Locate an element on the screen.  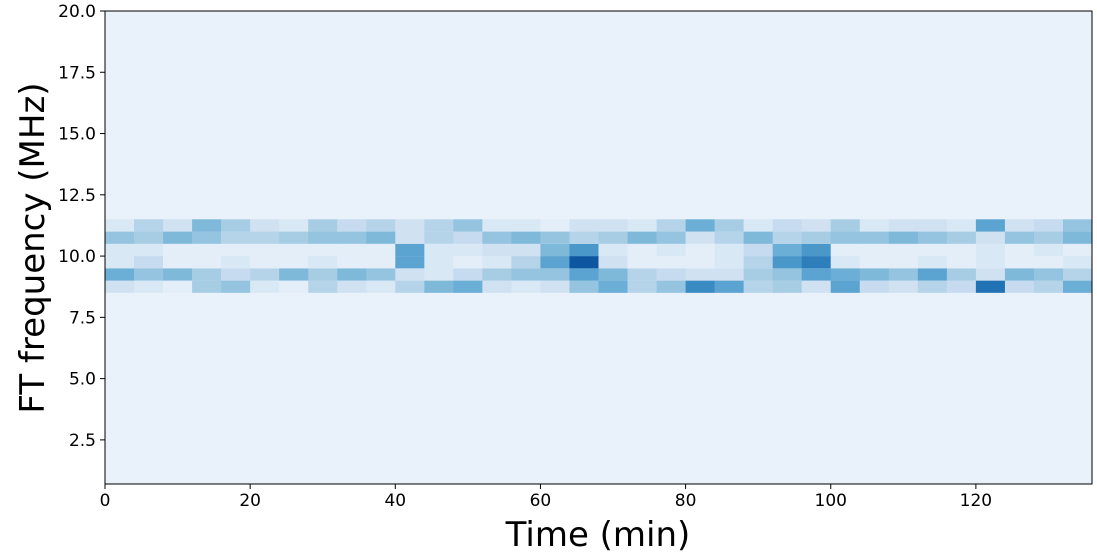
x-tick-label: 120 is located at coordinates (976, 501).